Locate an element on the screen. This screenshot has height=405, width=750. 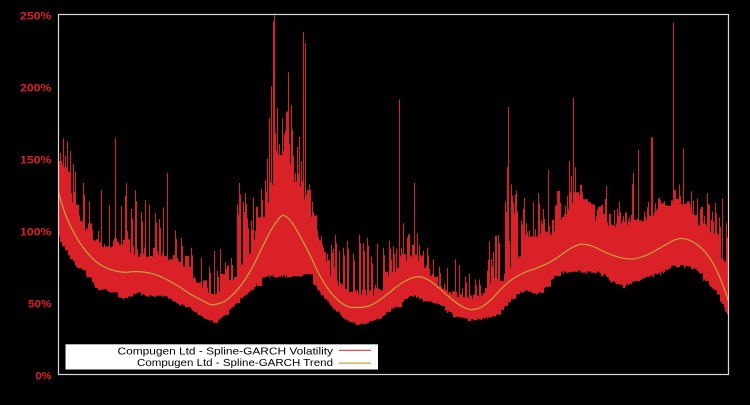
svg-text: 100% is located at coordinates (36, 232).